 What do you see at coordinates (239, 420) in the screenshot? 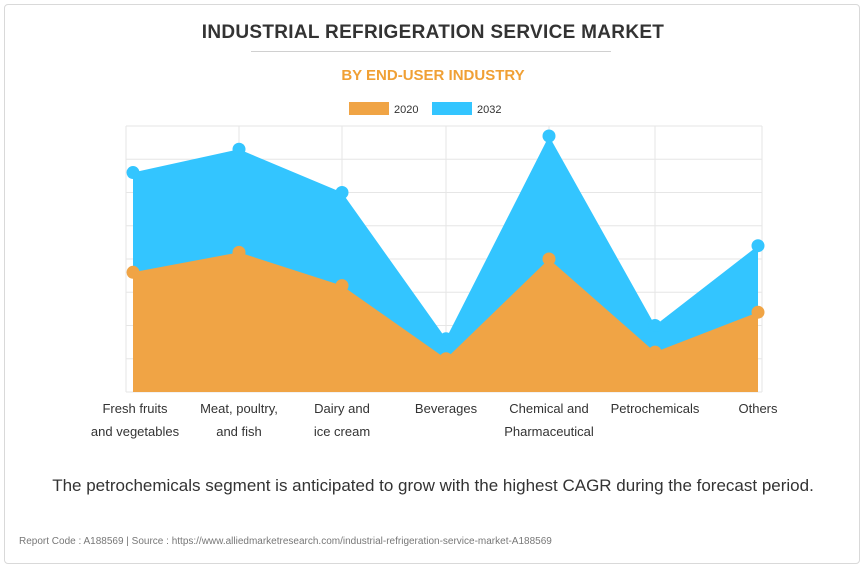
I see `x-tick-label: Meat, poultry, and fish` at bounding box center [239, 420].